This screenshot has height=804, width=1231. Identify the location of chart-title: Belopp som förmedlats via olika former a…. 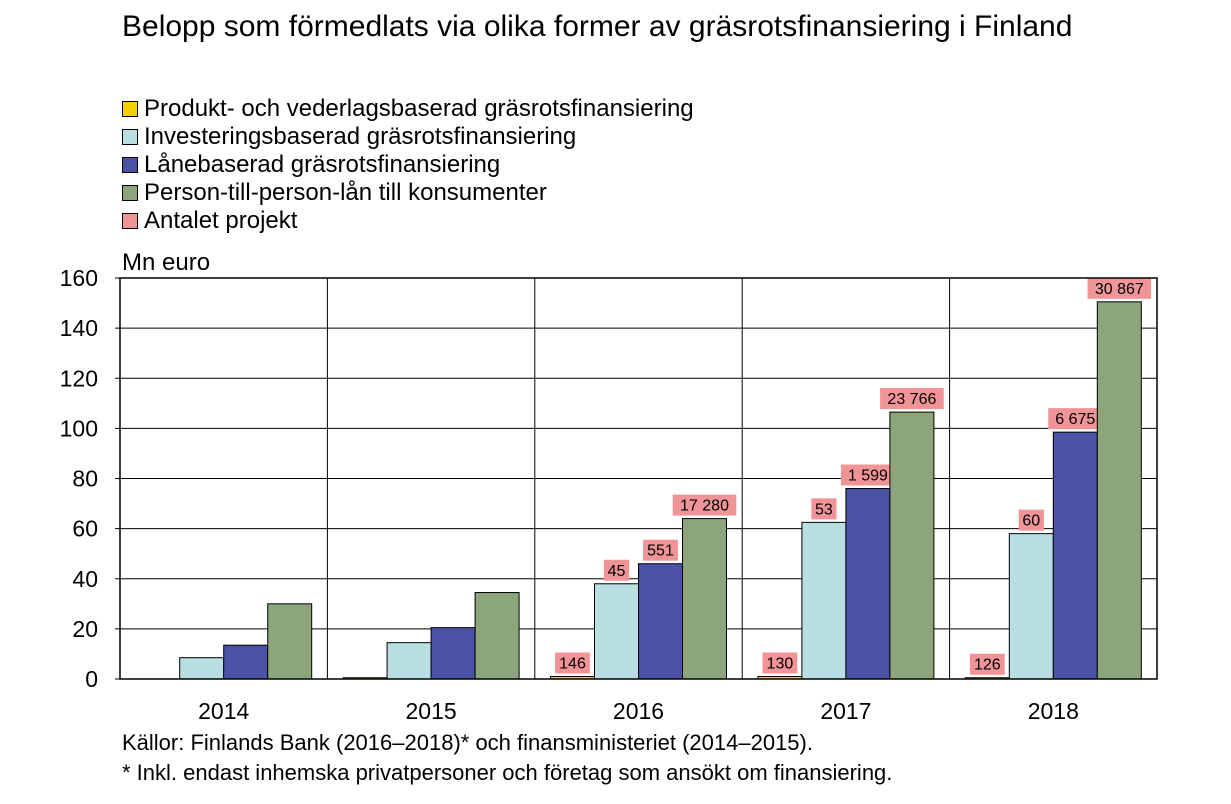
(597, 26).